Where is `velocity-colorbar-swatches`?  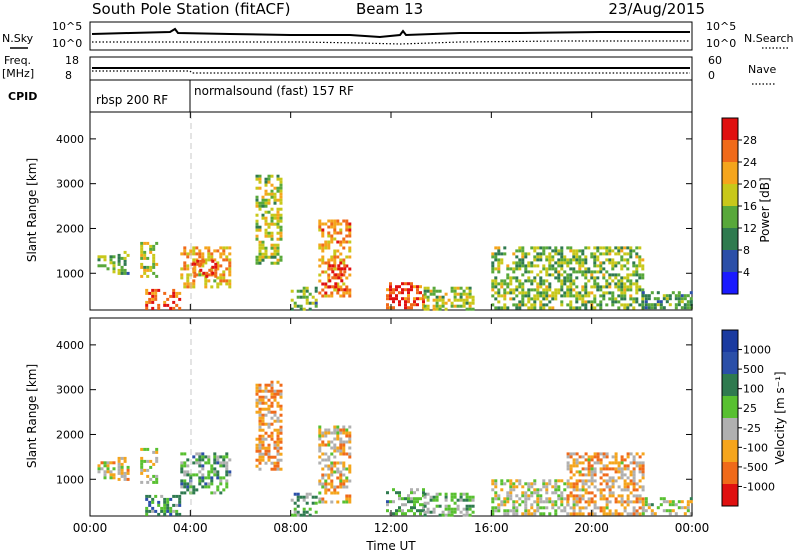 velocity-colorbar-swatches is located at coordinates (730, 418).